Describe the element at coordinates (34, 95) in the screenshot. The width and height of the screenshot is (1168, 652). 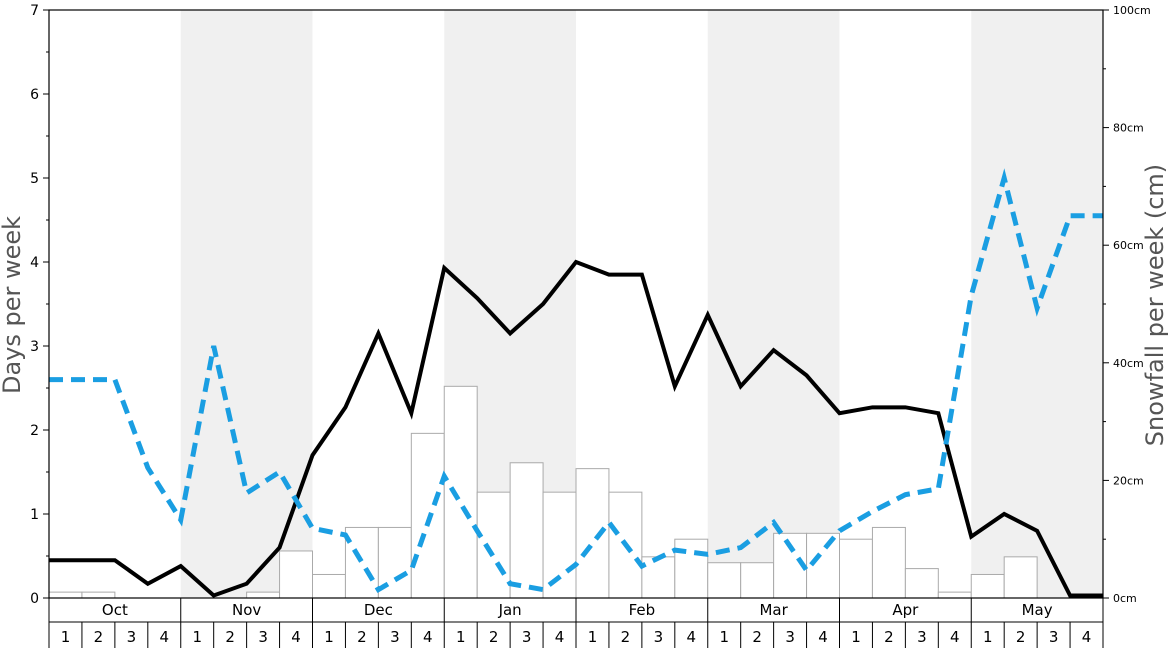
I see `left-tick-label: 6` at that location.